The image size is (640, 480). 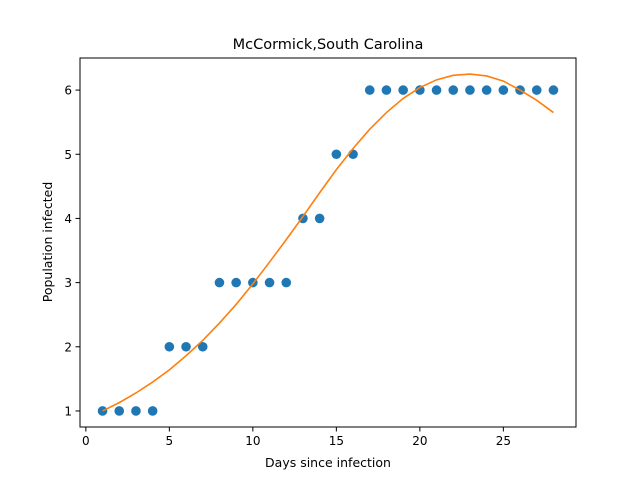 What do you see at coordinates (68, 91) in the screenshot?
I see `y-tick-label: 6` at bounding box center [68, 91].